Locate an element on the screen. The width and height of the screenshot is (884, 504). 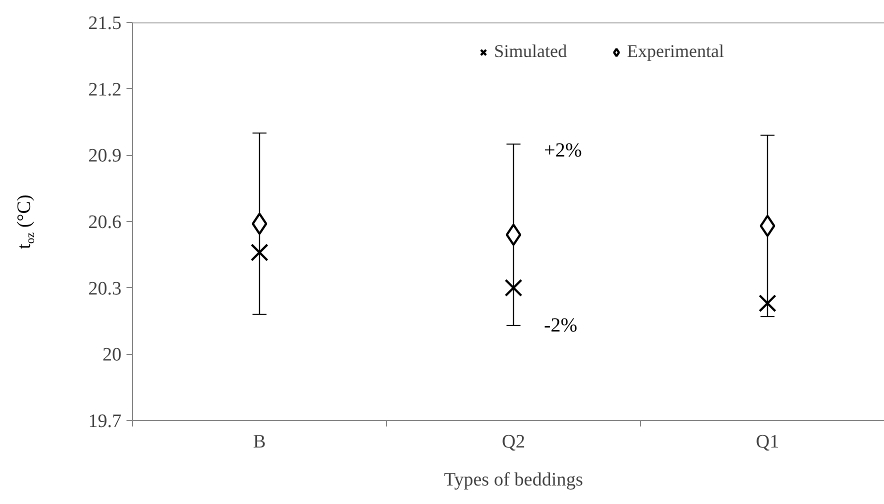
y-tick-label: 20.6 is located at coordinates (105, 222).